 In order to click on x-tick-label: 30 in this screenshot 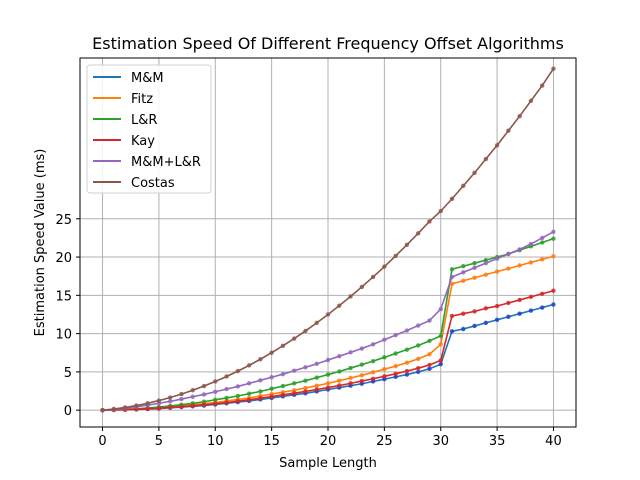, I will do `click(440, 441)`.